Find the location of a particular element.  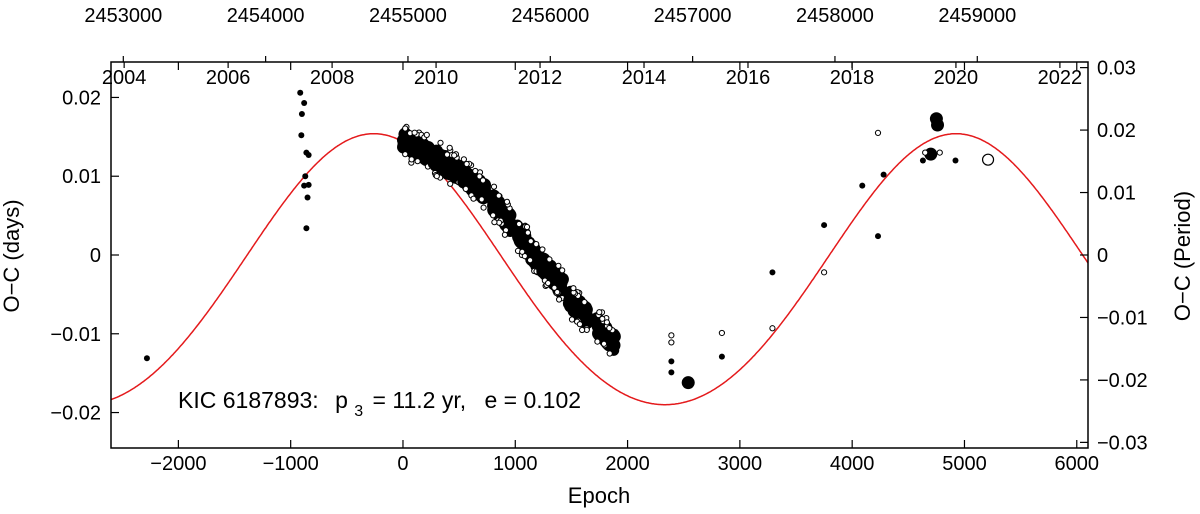

annotation-period-value: = 11.2 yr, is located at coordinates (420, 400).